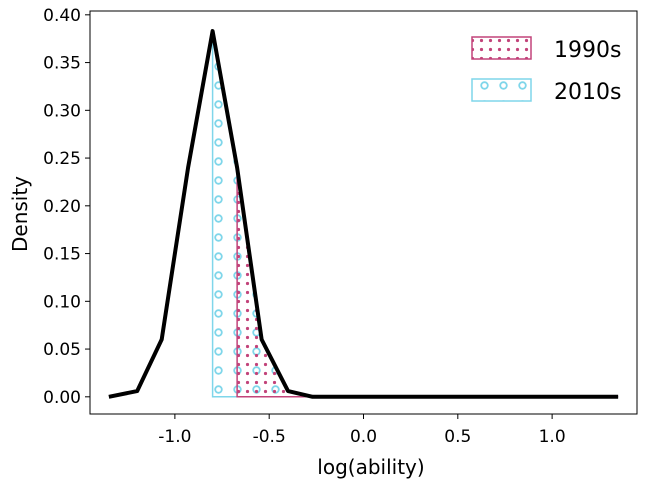 The width and height of the screenshot is (647, 490). I want to click on x-tick-label: -0.5, so click(269, 437).